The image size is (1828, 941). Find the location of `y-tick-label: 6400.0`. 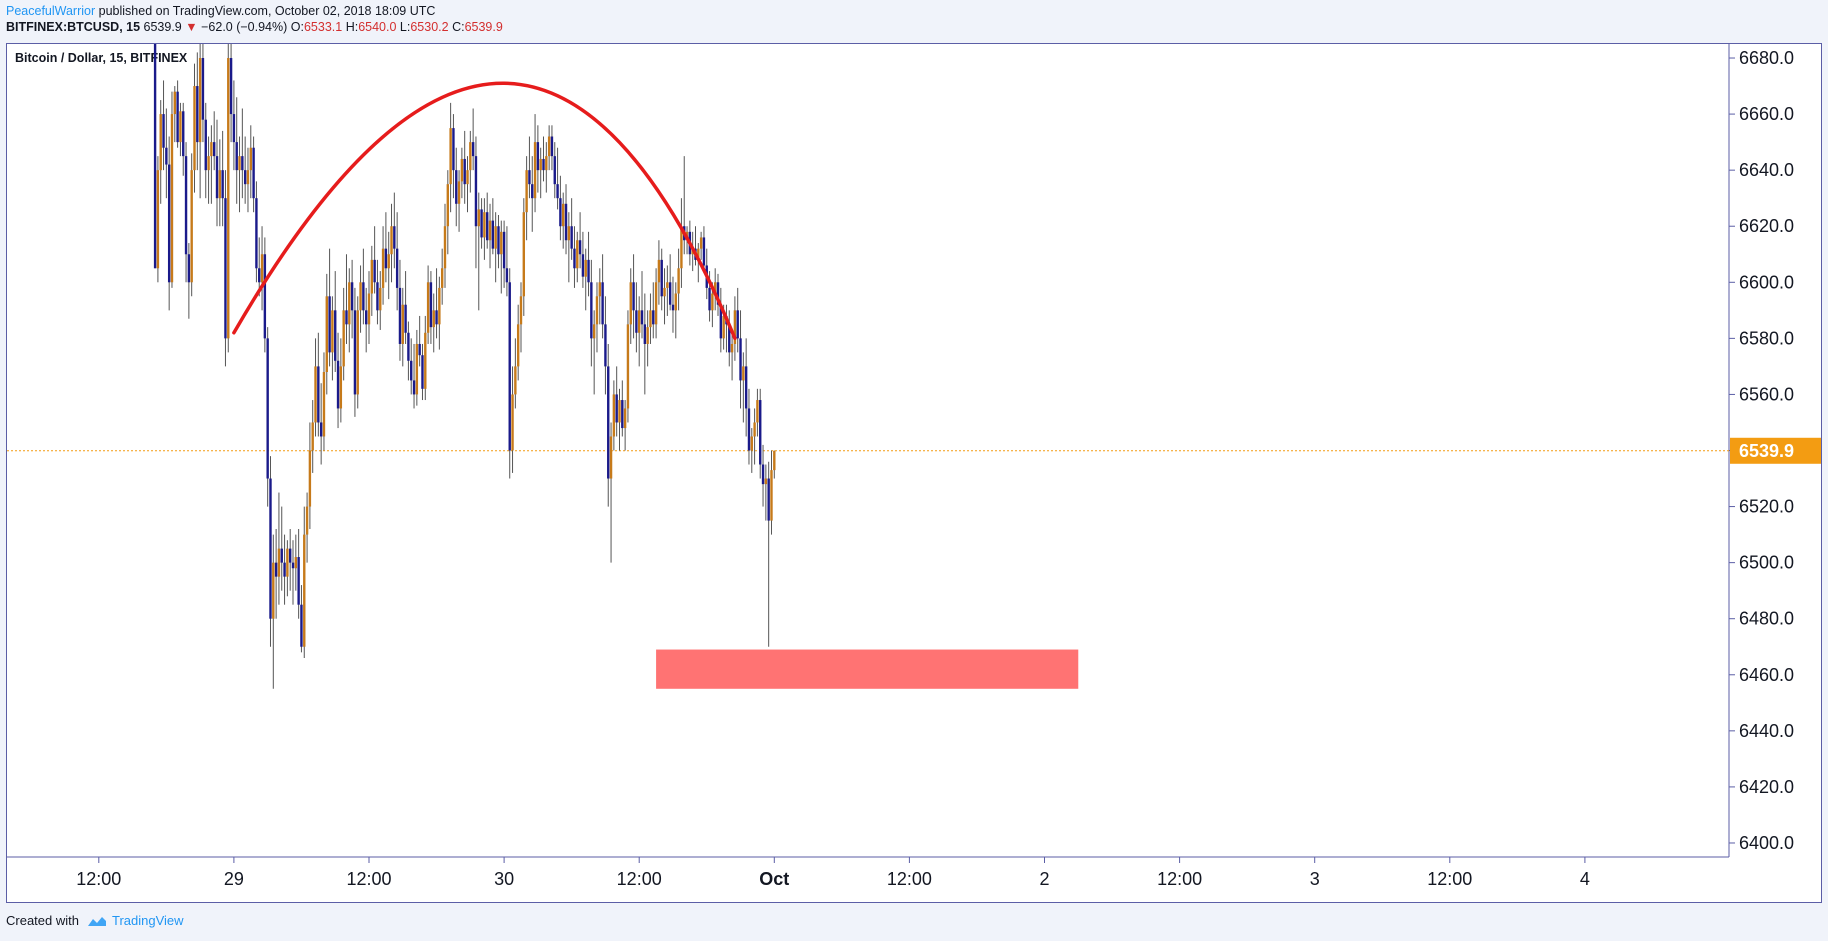

y-tick-label: 6400.0 is located at coordinates (1766, 843).